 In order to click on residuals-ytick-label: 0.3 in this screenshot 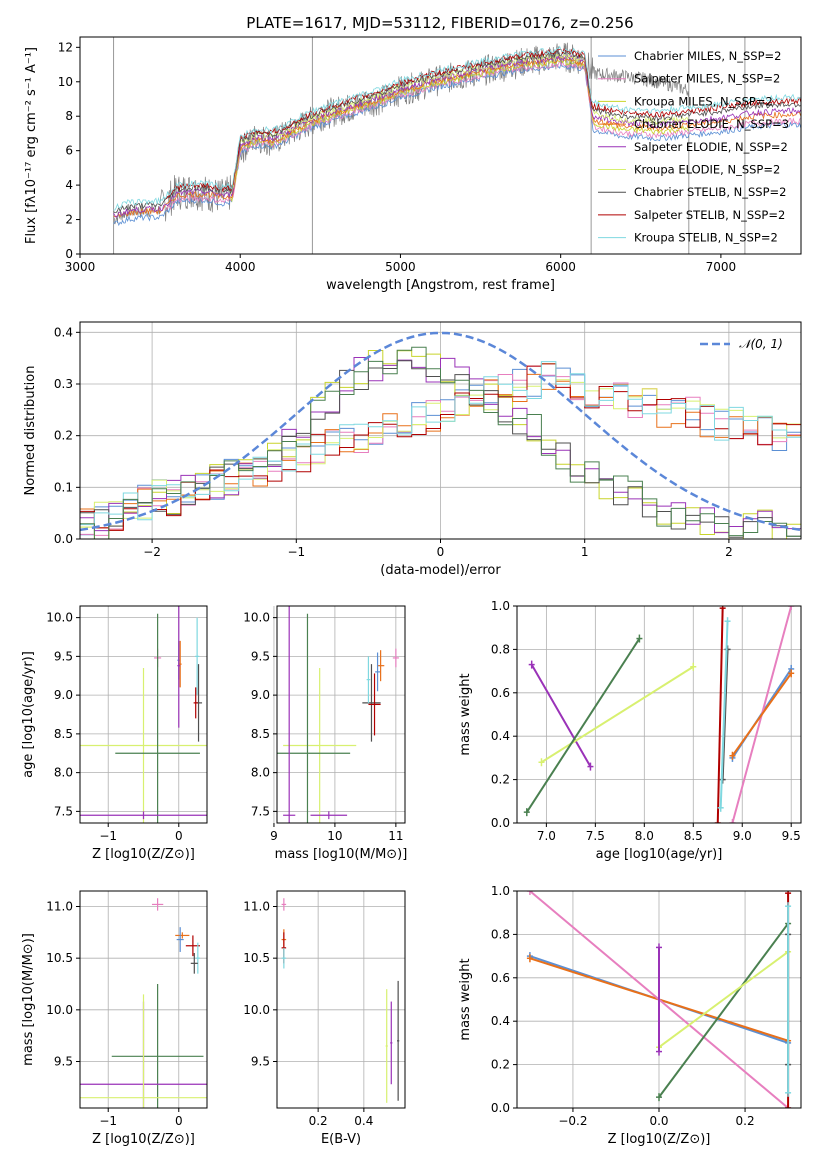, I will do `click(63, 384)`.